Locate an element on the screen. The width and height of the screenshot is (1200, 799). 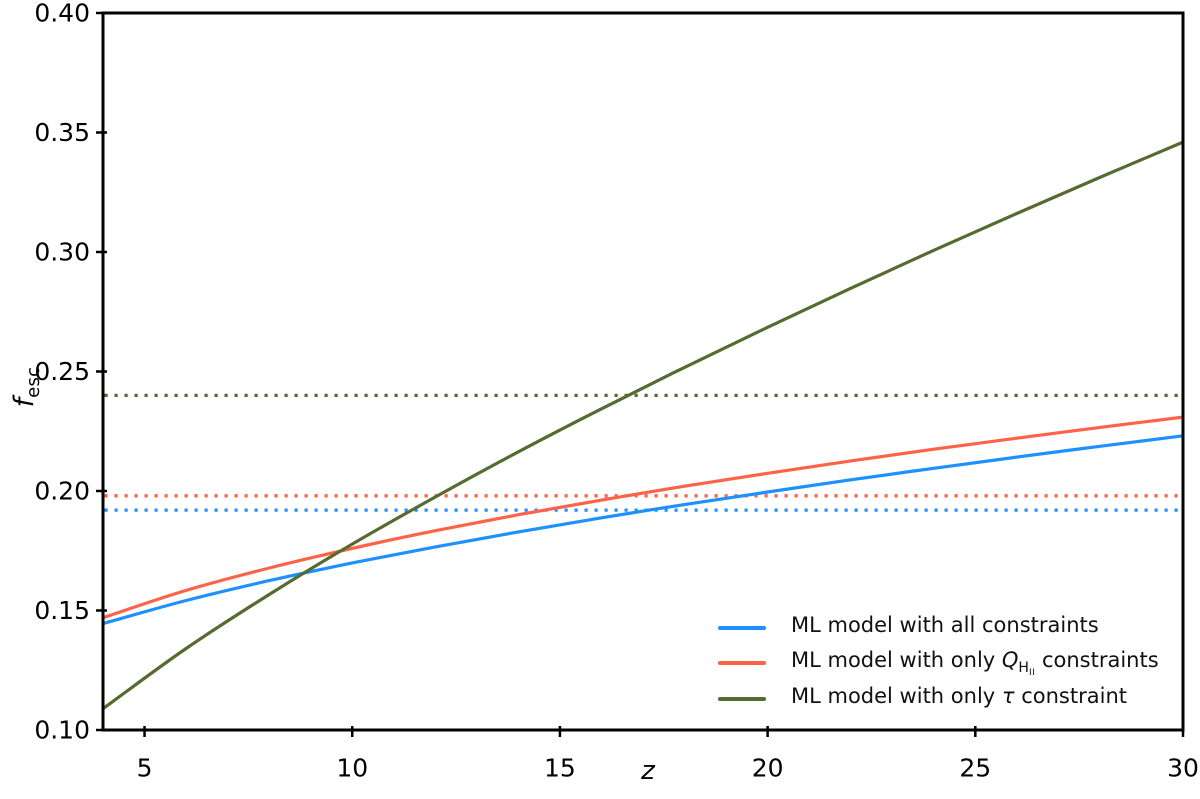
y-axis-label-subscript: esc is located at coordinates (33, 382).